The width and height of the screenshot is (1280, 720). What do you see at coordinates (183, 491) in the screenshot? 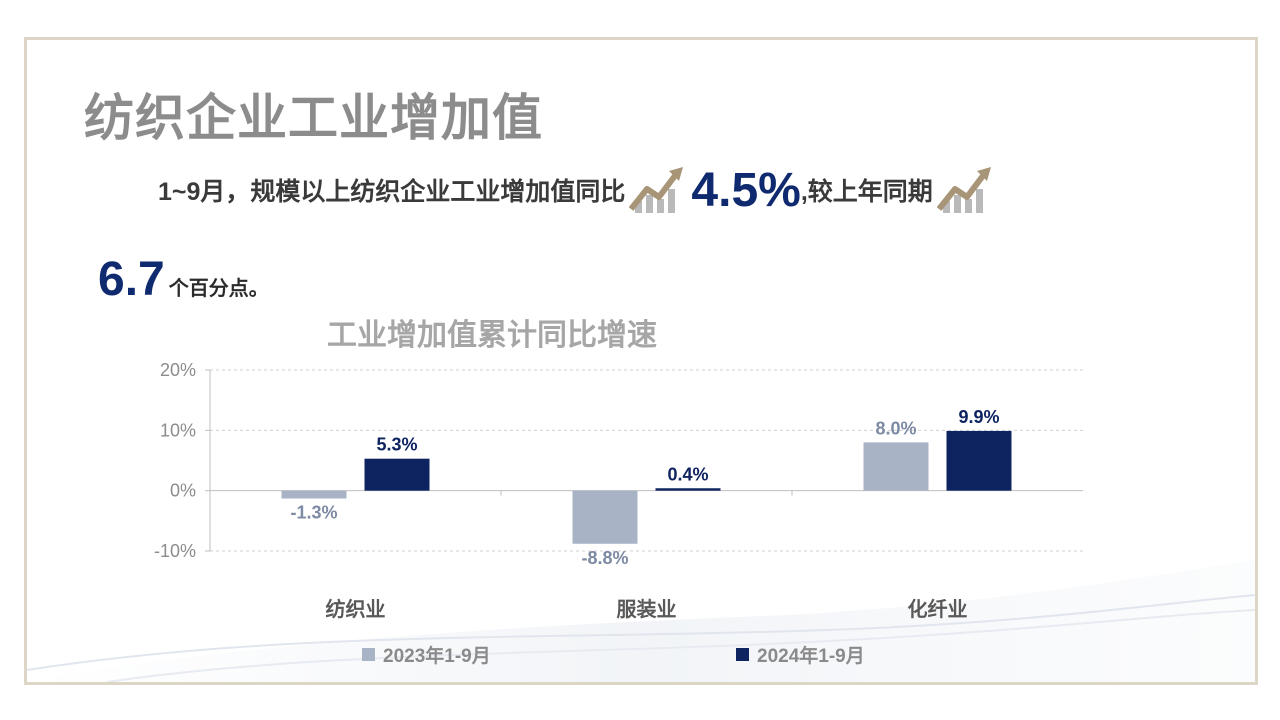
I see `y-tick-label: 0%` at bounding box center [183, 491].